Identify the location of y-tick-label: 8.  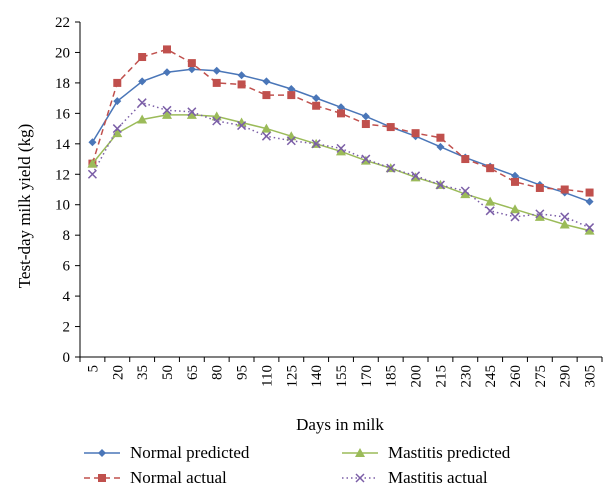
(67, 236).